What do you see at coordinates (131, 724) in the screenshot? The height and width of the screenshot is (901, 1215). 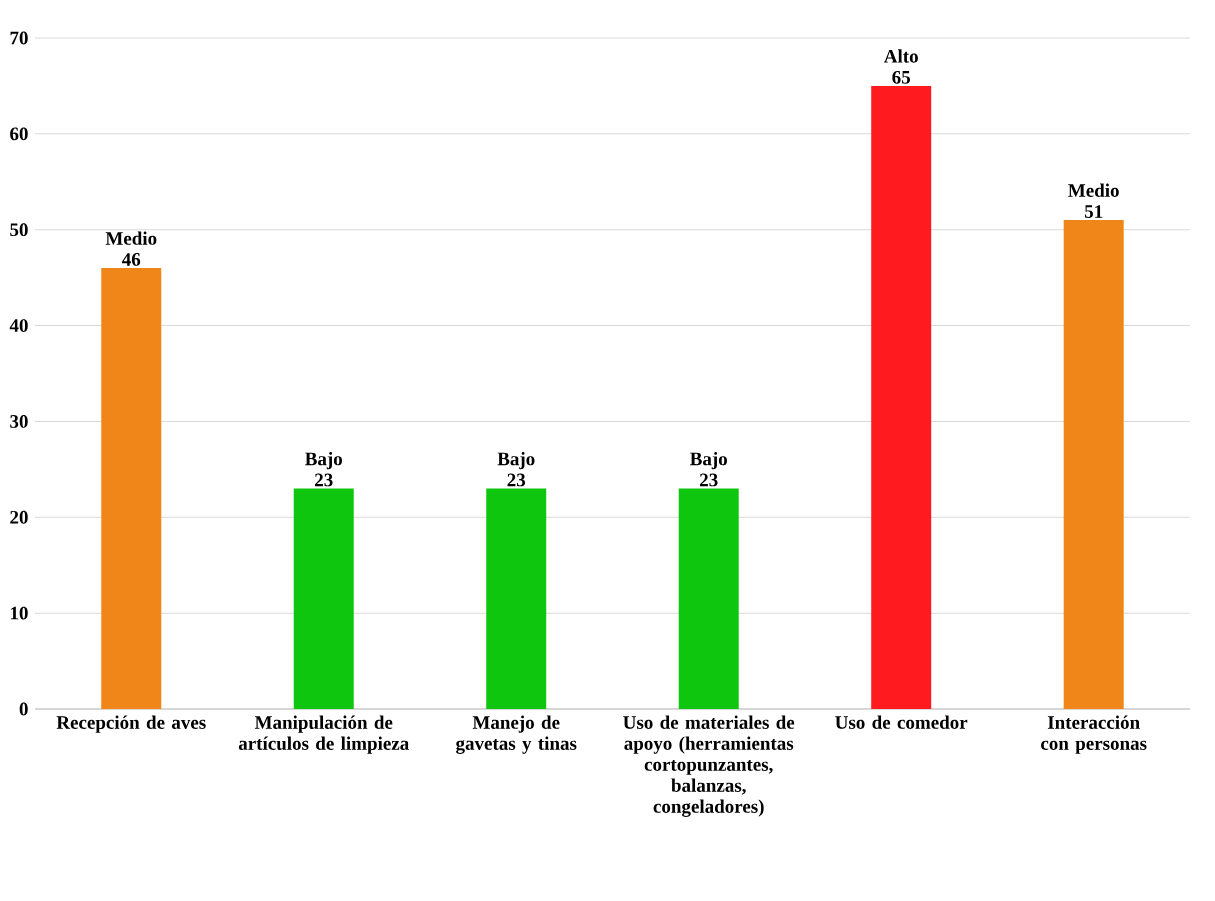 I see `x-tick-label: Recepción de aves` at bounding box center [131, 724].